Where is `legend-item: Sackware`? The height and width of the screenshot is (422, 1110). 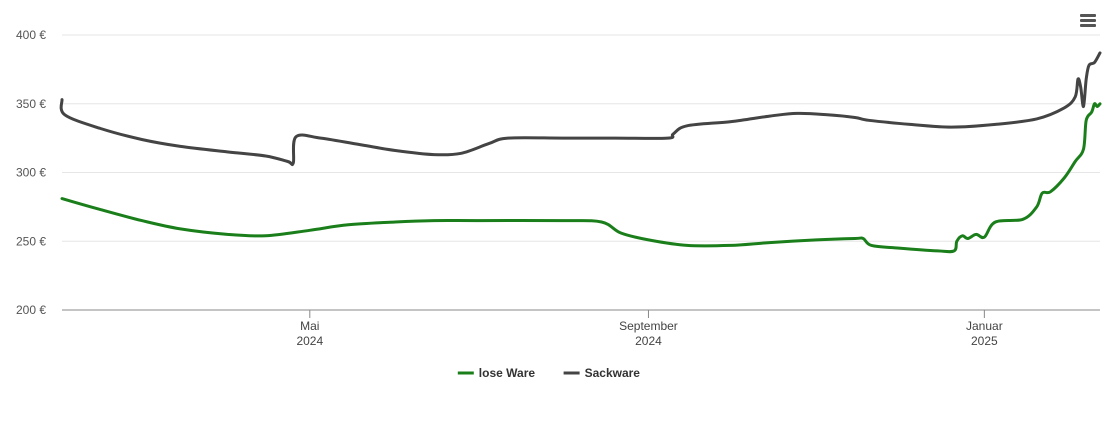
legend-item: Sackware is located at coordinates (602, 373).